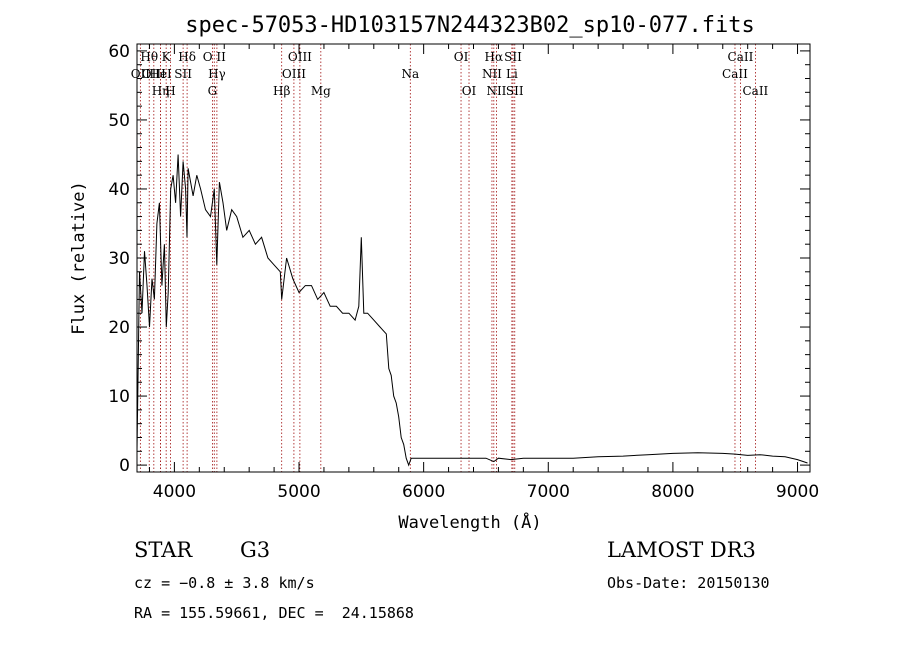  What do you see at coordinates (469, 522) in the screenshot?
I see `x-axis-label: Wavelength (Å)` at bounding box center [469, 522].